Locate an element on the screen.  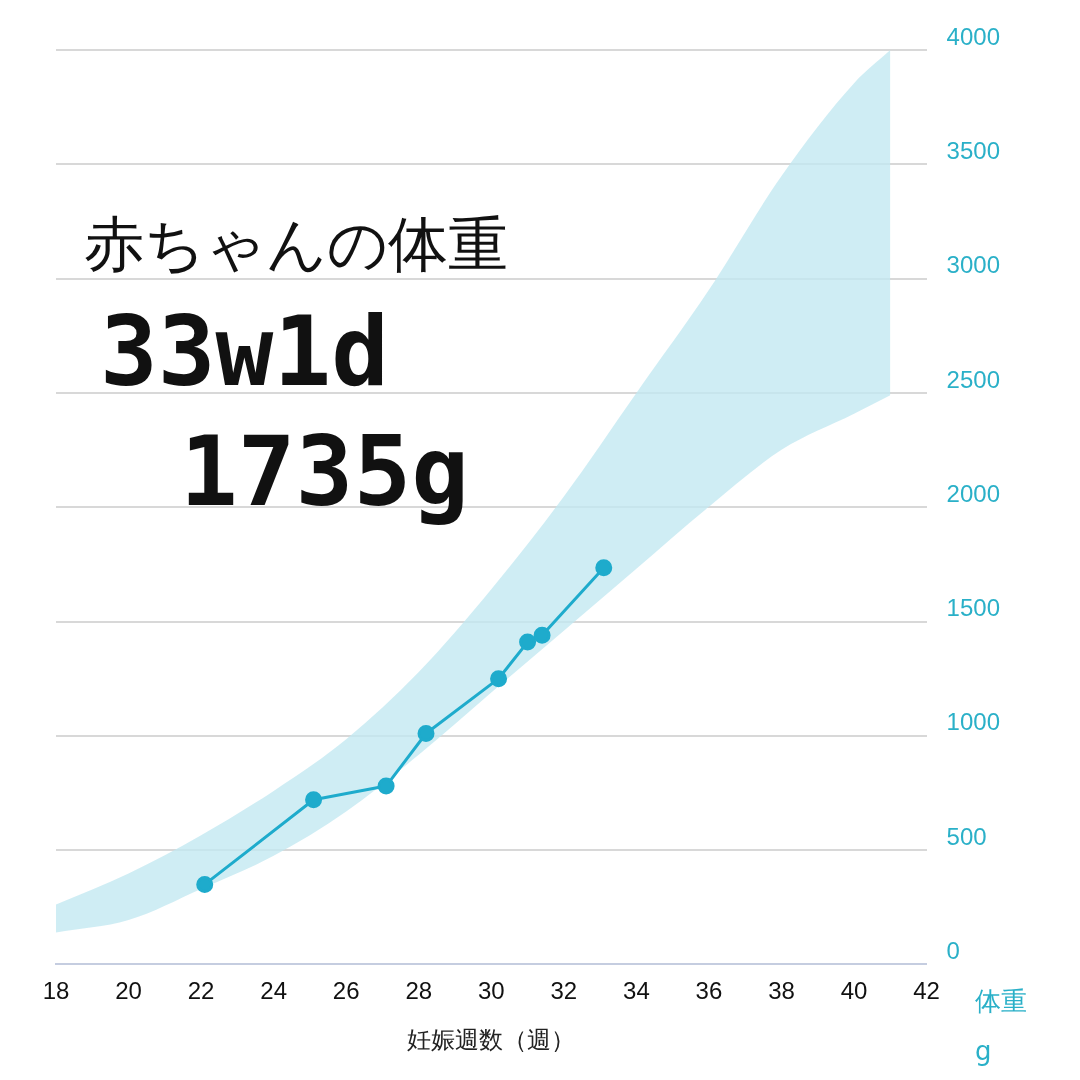
annotation: 1735g is located at coordinates (324, 472).